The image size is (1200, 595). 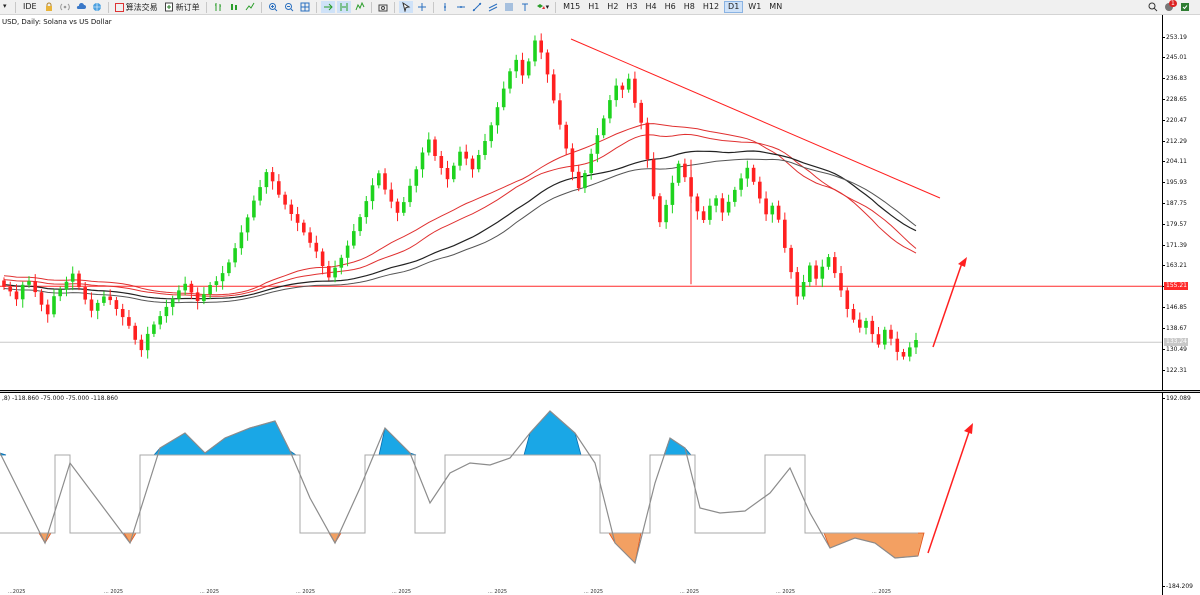 What do you see at coordinates (360, 7) in the screenshot?
I see `indicators-button` at bounding box center [360, 7].